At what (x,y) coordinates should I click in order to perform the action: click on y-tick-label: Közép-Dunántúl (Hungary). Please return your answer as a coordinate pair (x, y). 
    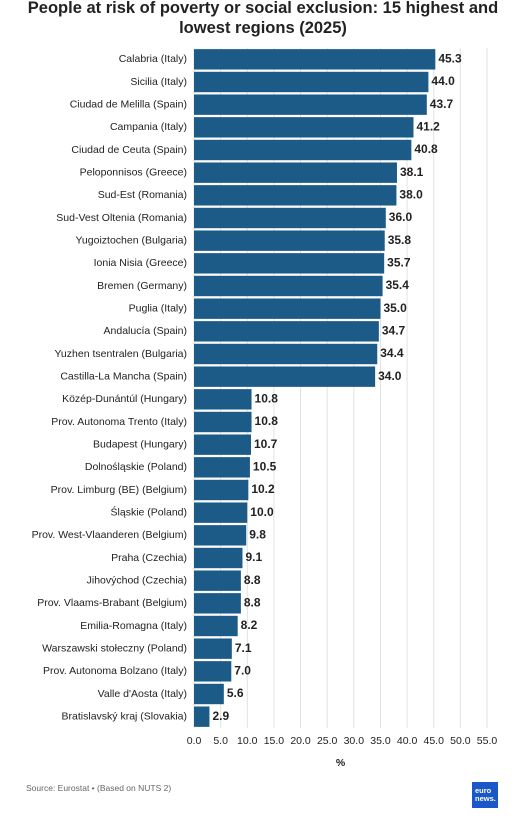
    Looking at the image, I should click on (124, 399).